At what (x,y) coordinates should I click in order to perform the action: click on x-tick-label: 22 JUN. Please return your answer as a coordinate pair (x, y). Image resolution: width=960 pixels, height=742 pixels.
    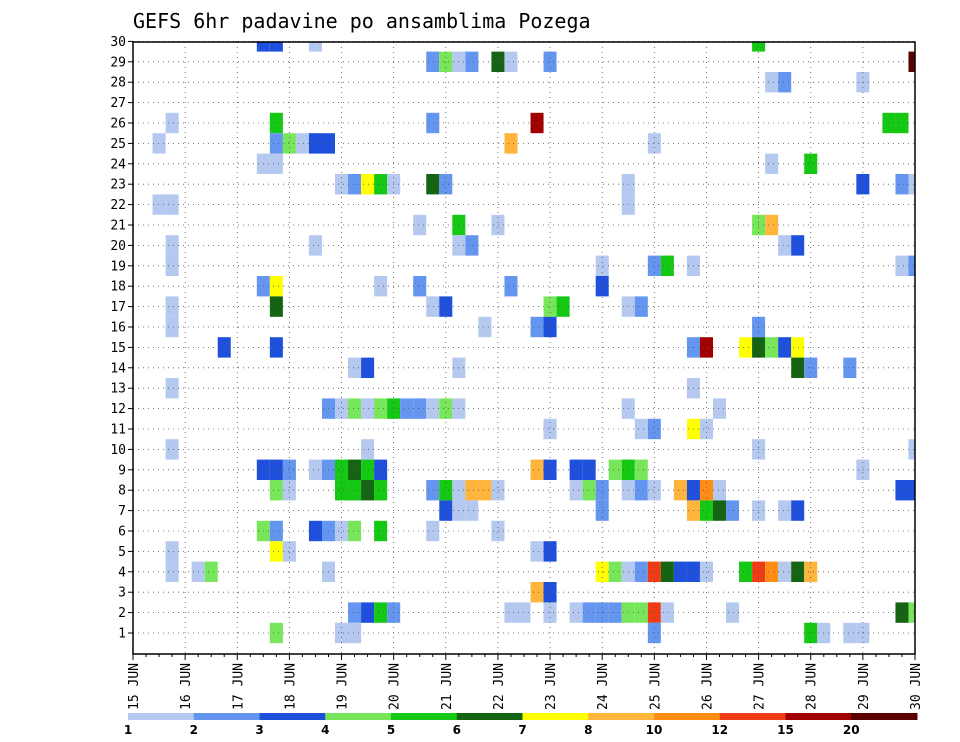
    Looking at the image, I should click on (499, 686).